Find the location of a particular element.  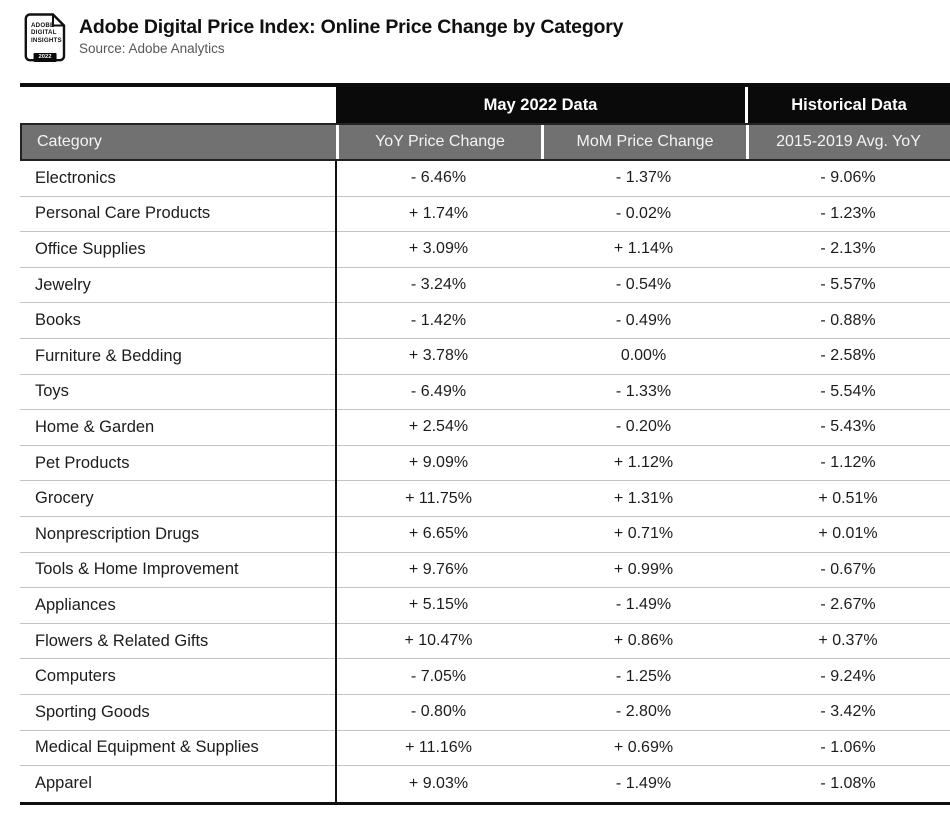

yoy-cell: - 3.24% is located at coordinates (438, 285).